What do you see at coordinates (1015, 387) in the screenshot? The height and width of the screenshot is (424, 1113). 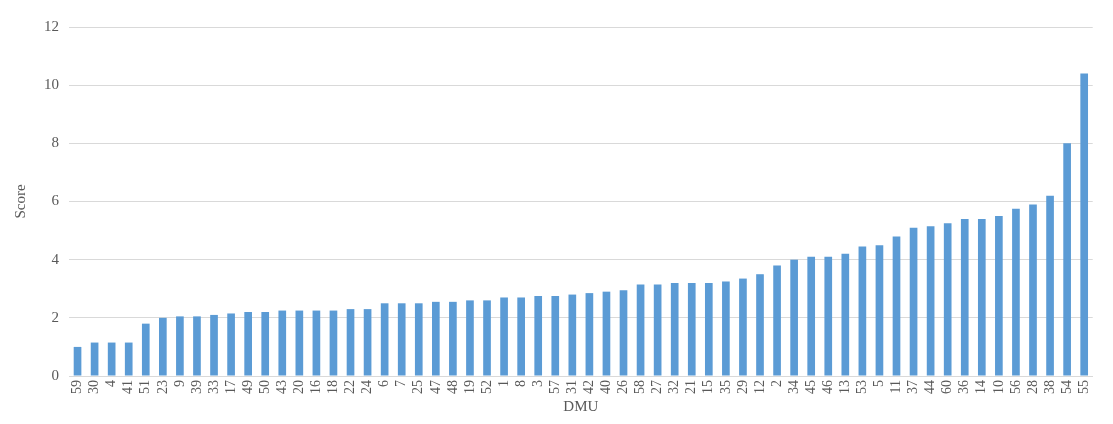 I see `x-tick-label: 56` at bounding box center [1015, 387].